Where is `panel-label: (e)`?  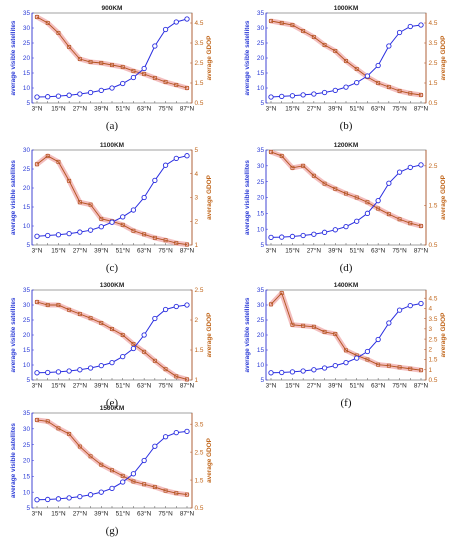
panel-label: (e) is located at coordinates (112, 403).